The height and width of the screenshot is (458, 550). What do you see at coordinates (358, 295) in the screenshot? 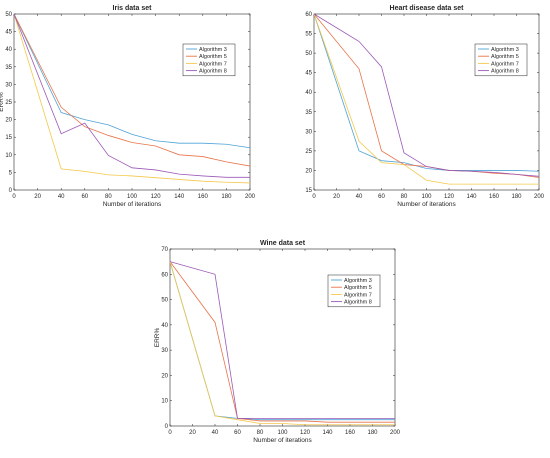
I see `wine-legend-entry: Algorithm 7` at bounding box center [358, 295].